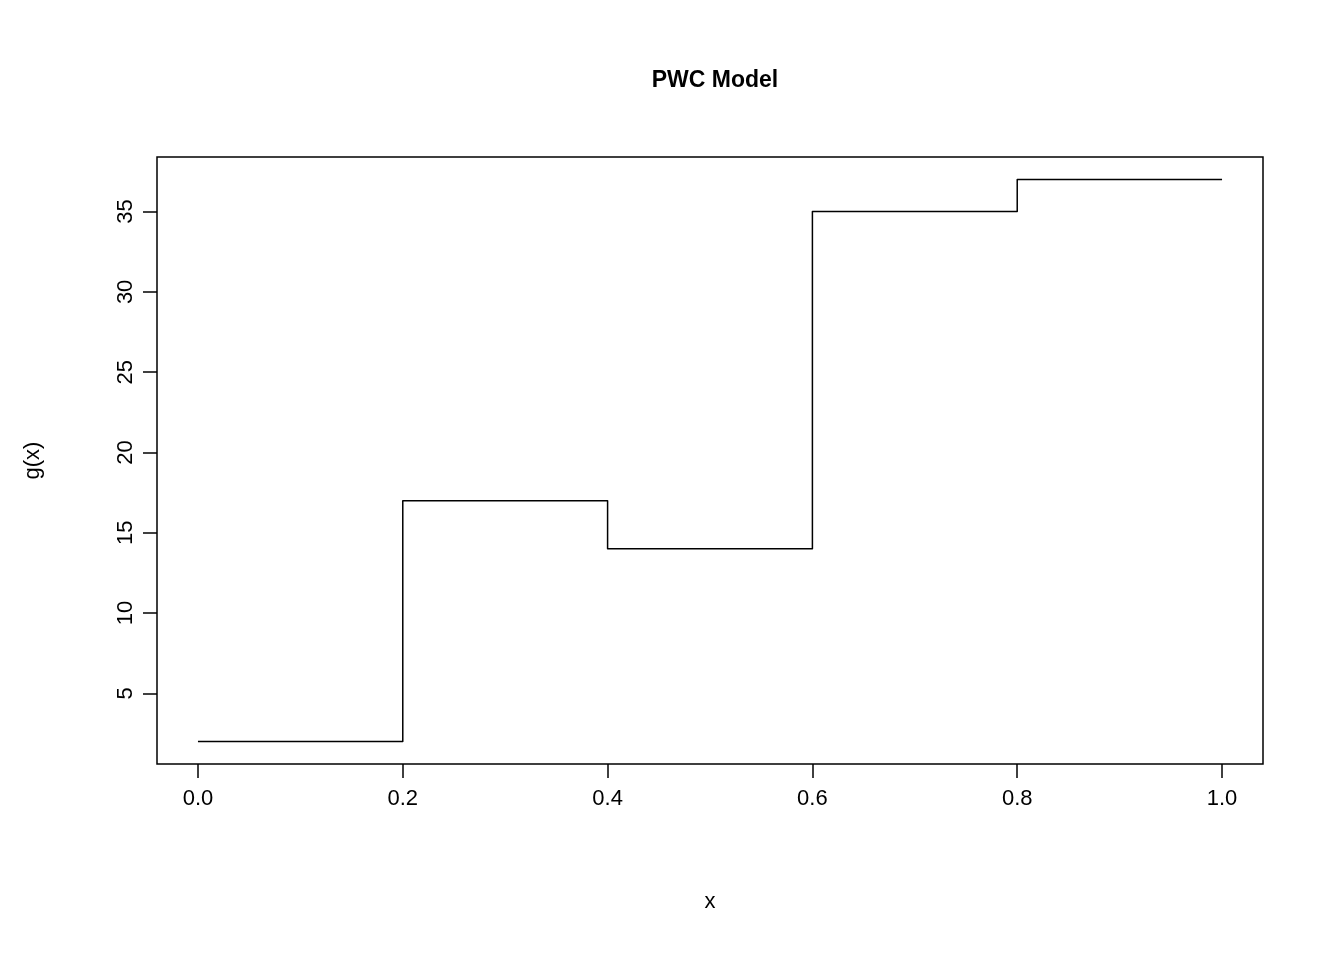 The image size is (1344, 960). Describe the element at coordinates (198, 797) in the screenshot. I see `x-tick-label: 0.0` at that location.